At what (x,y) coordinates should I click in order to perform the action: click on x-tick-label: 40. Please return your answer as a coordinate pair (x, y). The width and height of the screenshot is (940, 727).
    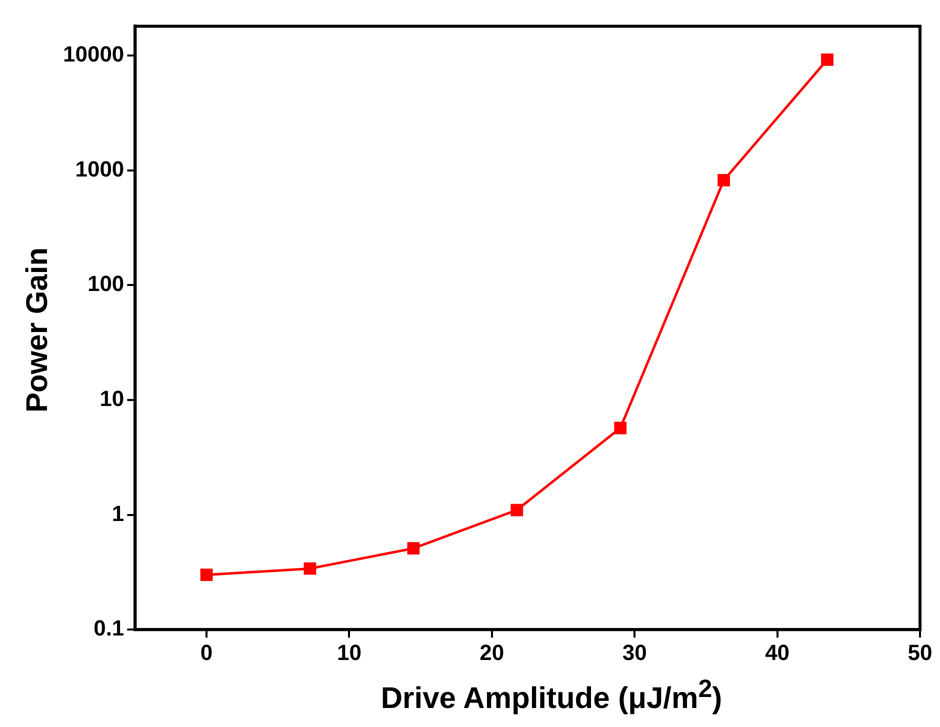
    Looking at the image, I should click on (777, 652).